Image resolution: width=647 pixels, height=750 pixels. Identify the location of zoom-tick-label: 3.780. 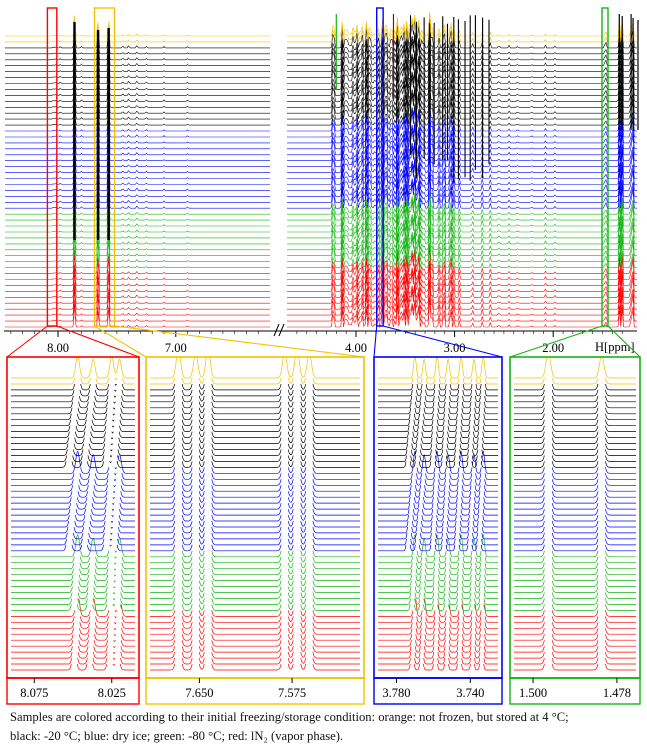
(396, 693).